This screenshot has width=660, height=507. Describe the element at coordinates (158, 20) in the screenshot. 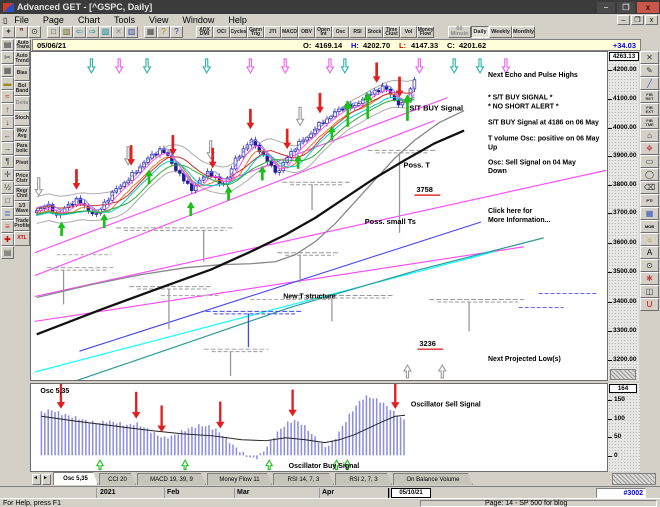

I see `menu-view: View` at that location.